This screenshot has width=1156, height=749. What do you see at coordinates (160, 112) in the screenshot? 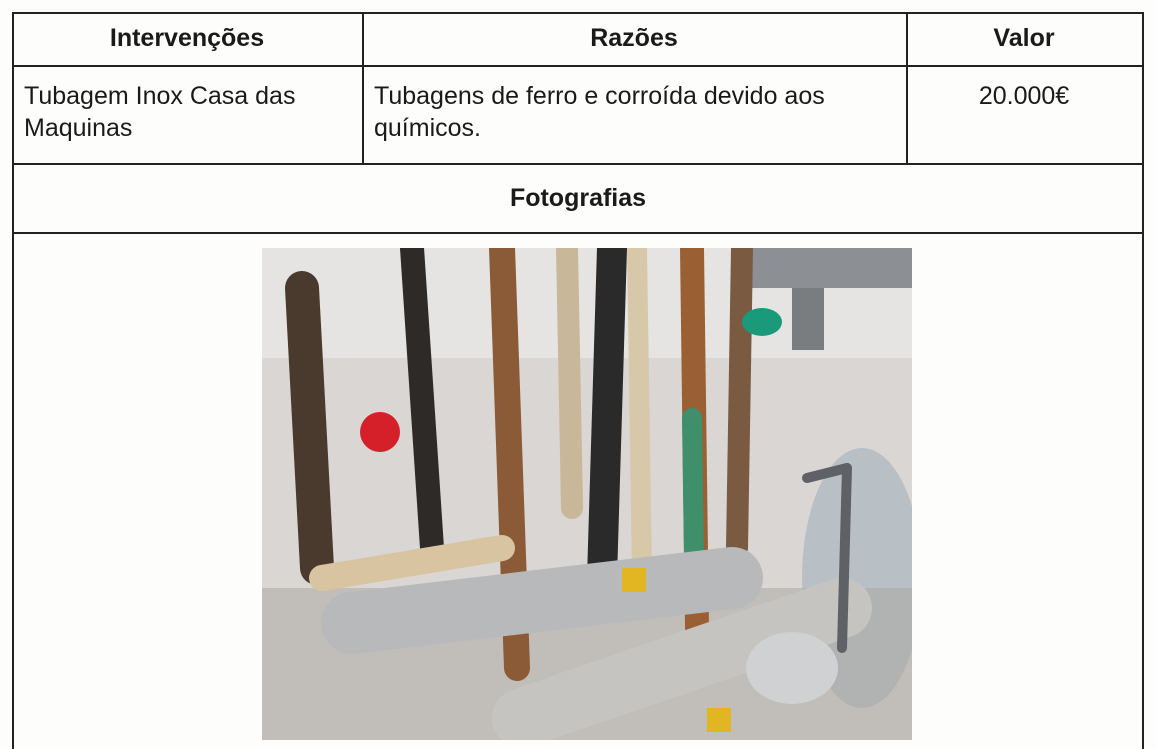
I see `table-cell: Tubagem Inox Casa das Maquinas` at bounding box center [160, 112].